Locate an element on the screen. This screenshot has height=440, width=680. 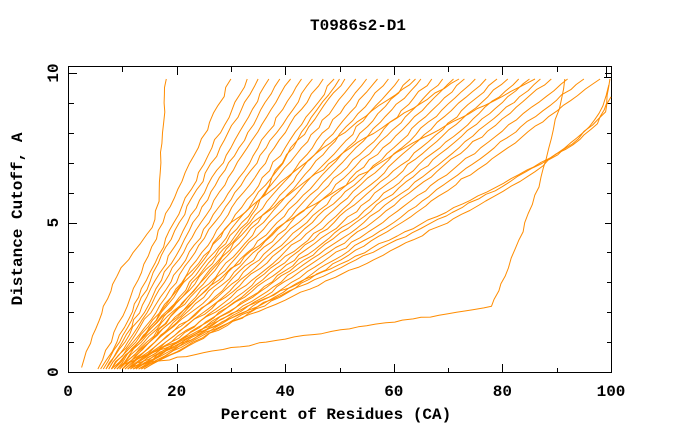
y-tick-label: 0 is located at coordinates (54, 372).